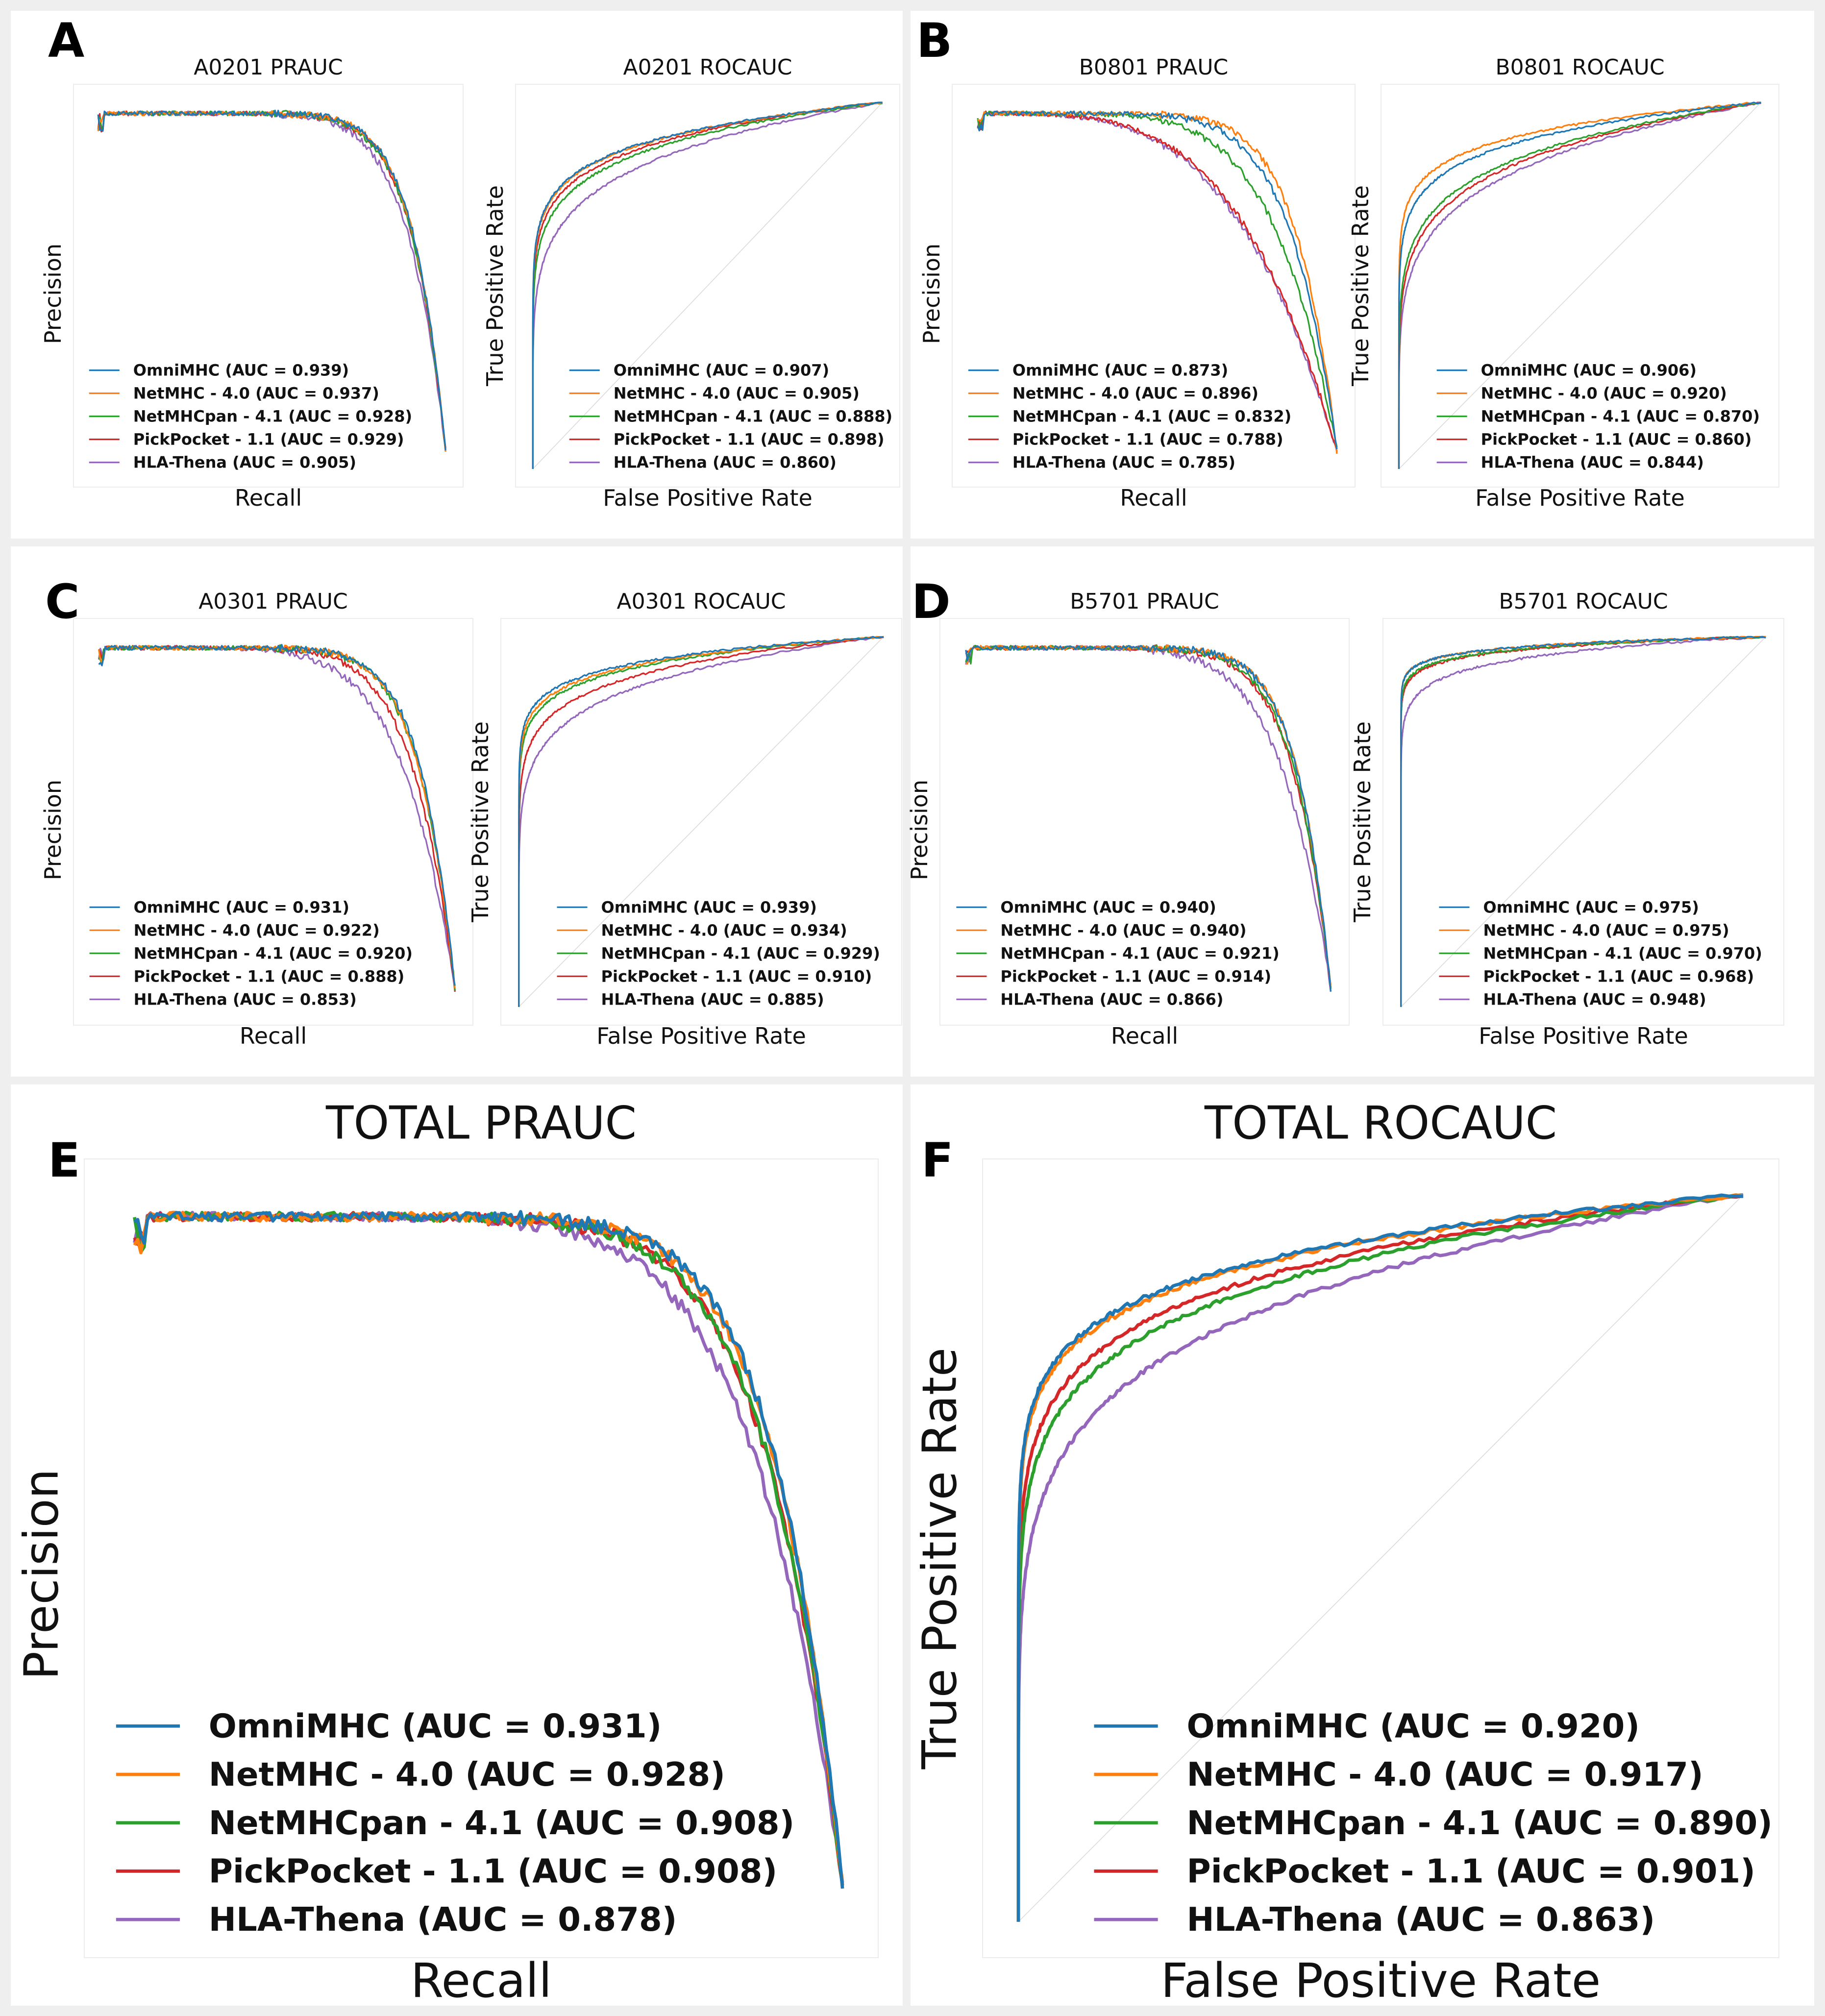 This screenshot has width=1825, height=2016. Describe the element at coordinates (268, 286) in the screenshot. I see `panel-a-pr-chart-plot-frame` at that location.